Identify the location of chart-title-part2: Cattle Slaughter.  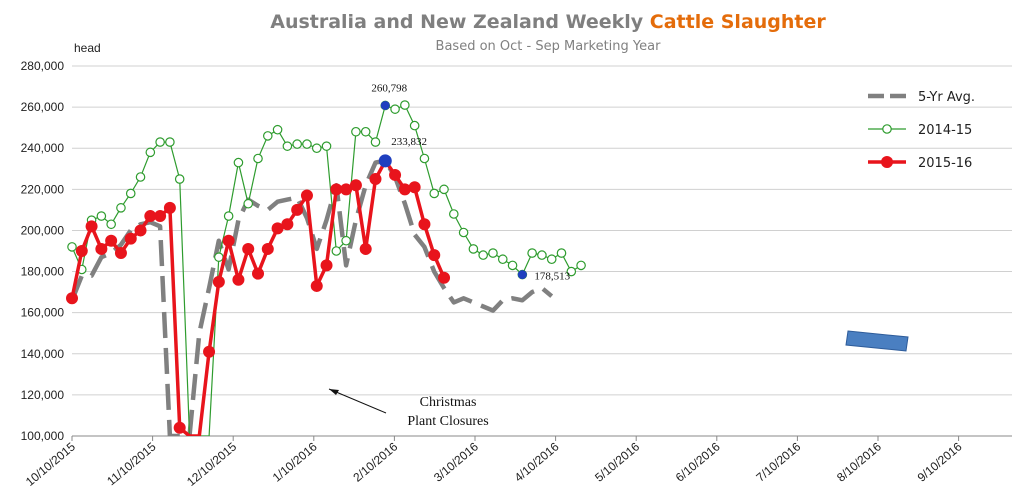
(738, 22).